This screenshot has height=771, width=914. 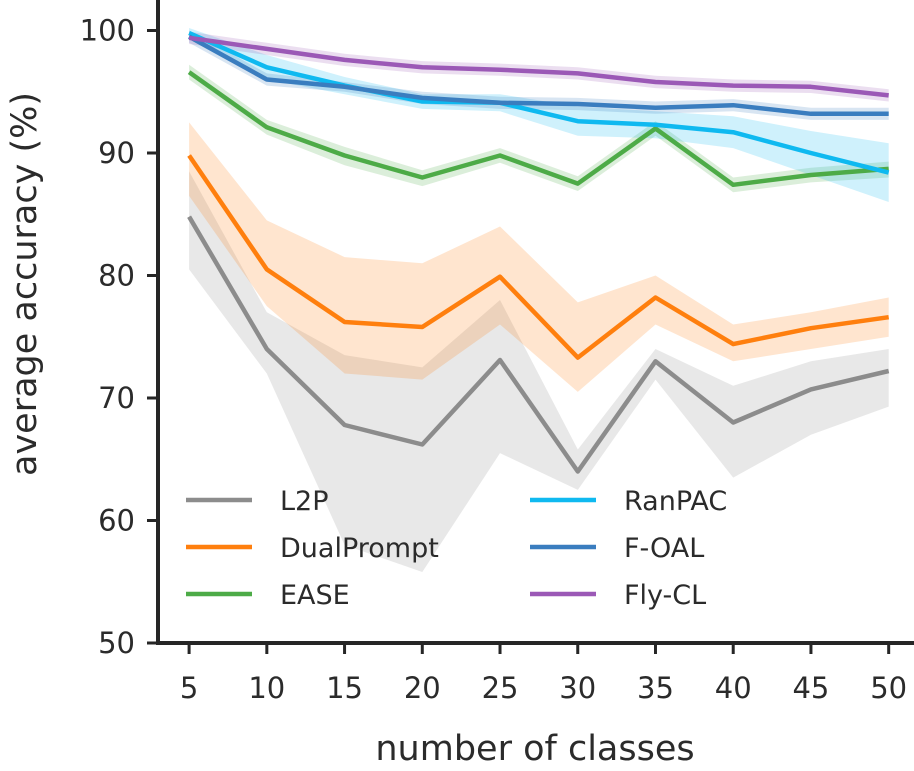 I want to click on y-axis-label: average accuracy (%), so click(x=25, y=284).